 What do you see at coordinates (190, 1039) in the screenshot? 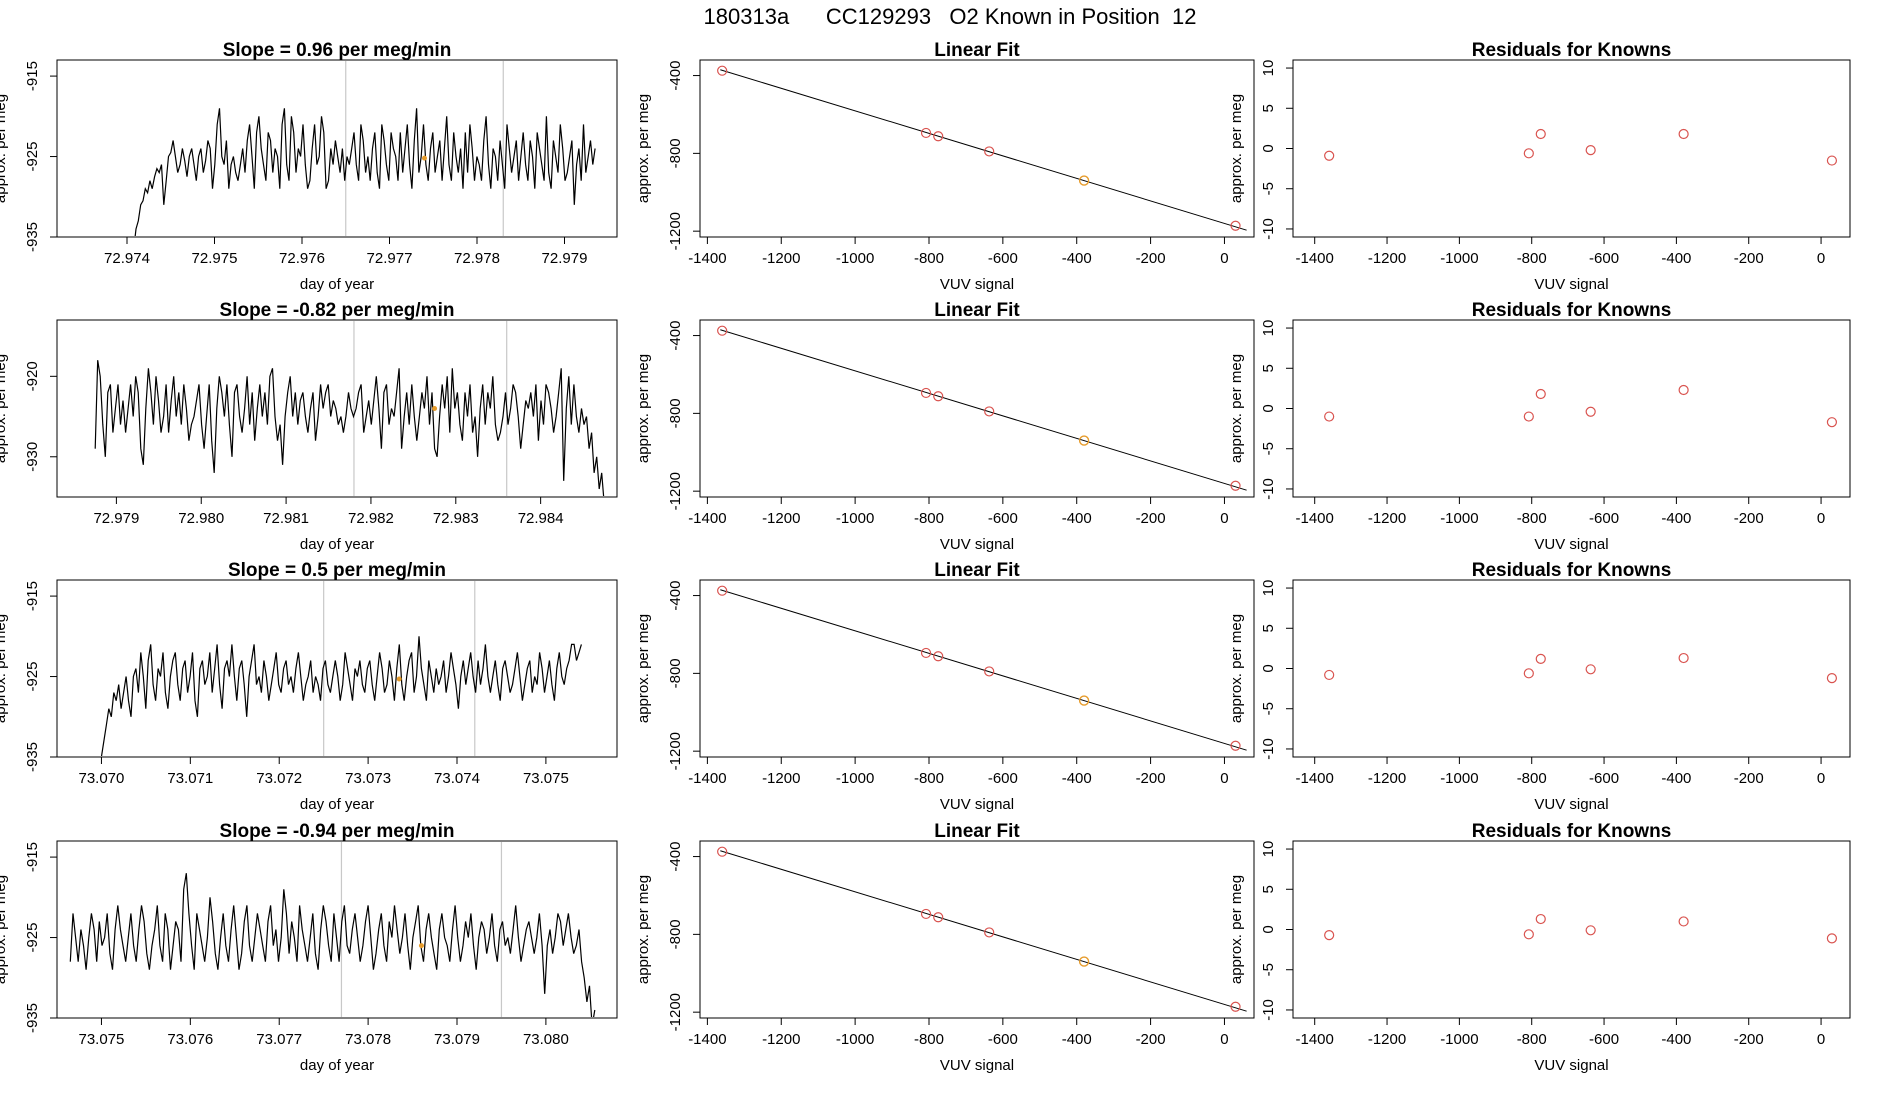
I see `x-tick-label: 73.076` at bounding box center [190, 1039].